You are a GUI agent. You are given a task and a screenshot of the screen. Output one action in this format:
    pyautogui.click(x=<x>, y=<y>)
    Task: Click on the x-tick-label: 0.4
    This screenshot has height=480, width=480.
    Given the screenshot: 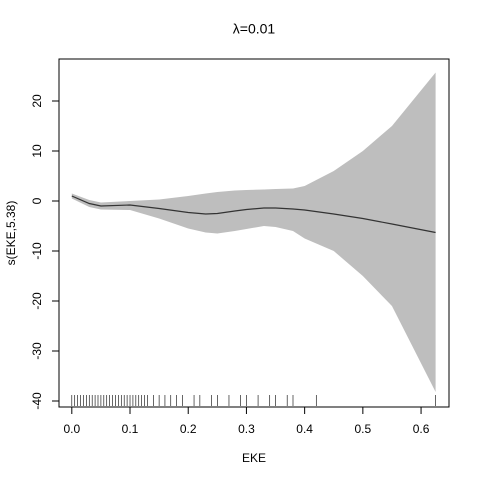 What is the action you would take?
    pyautogui.click(x=304, y=429)
    